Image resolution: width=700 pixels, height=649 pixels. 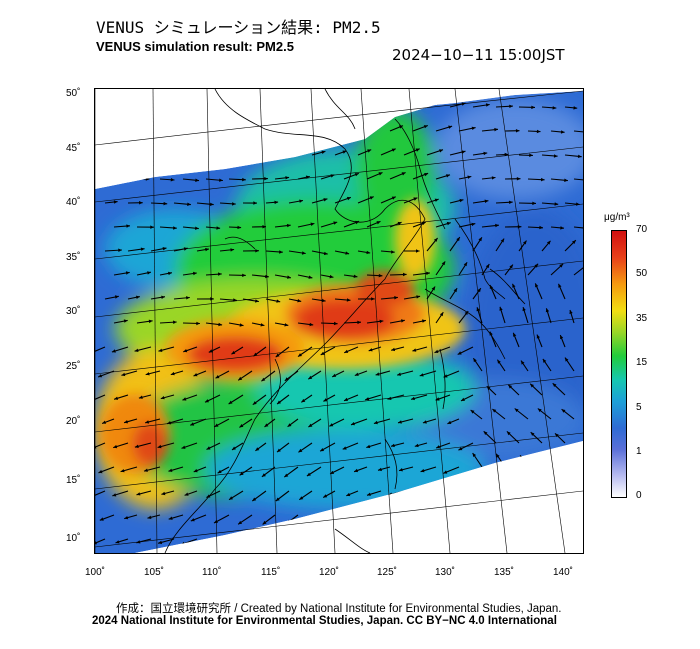 I want to click on colorbar-tick-5: 5, so click(x=639, y=407).